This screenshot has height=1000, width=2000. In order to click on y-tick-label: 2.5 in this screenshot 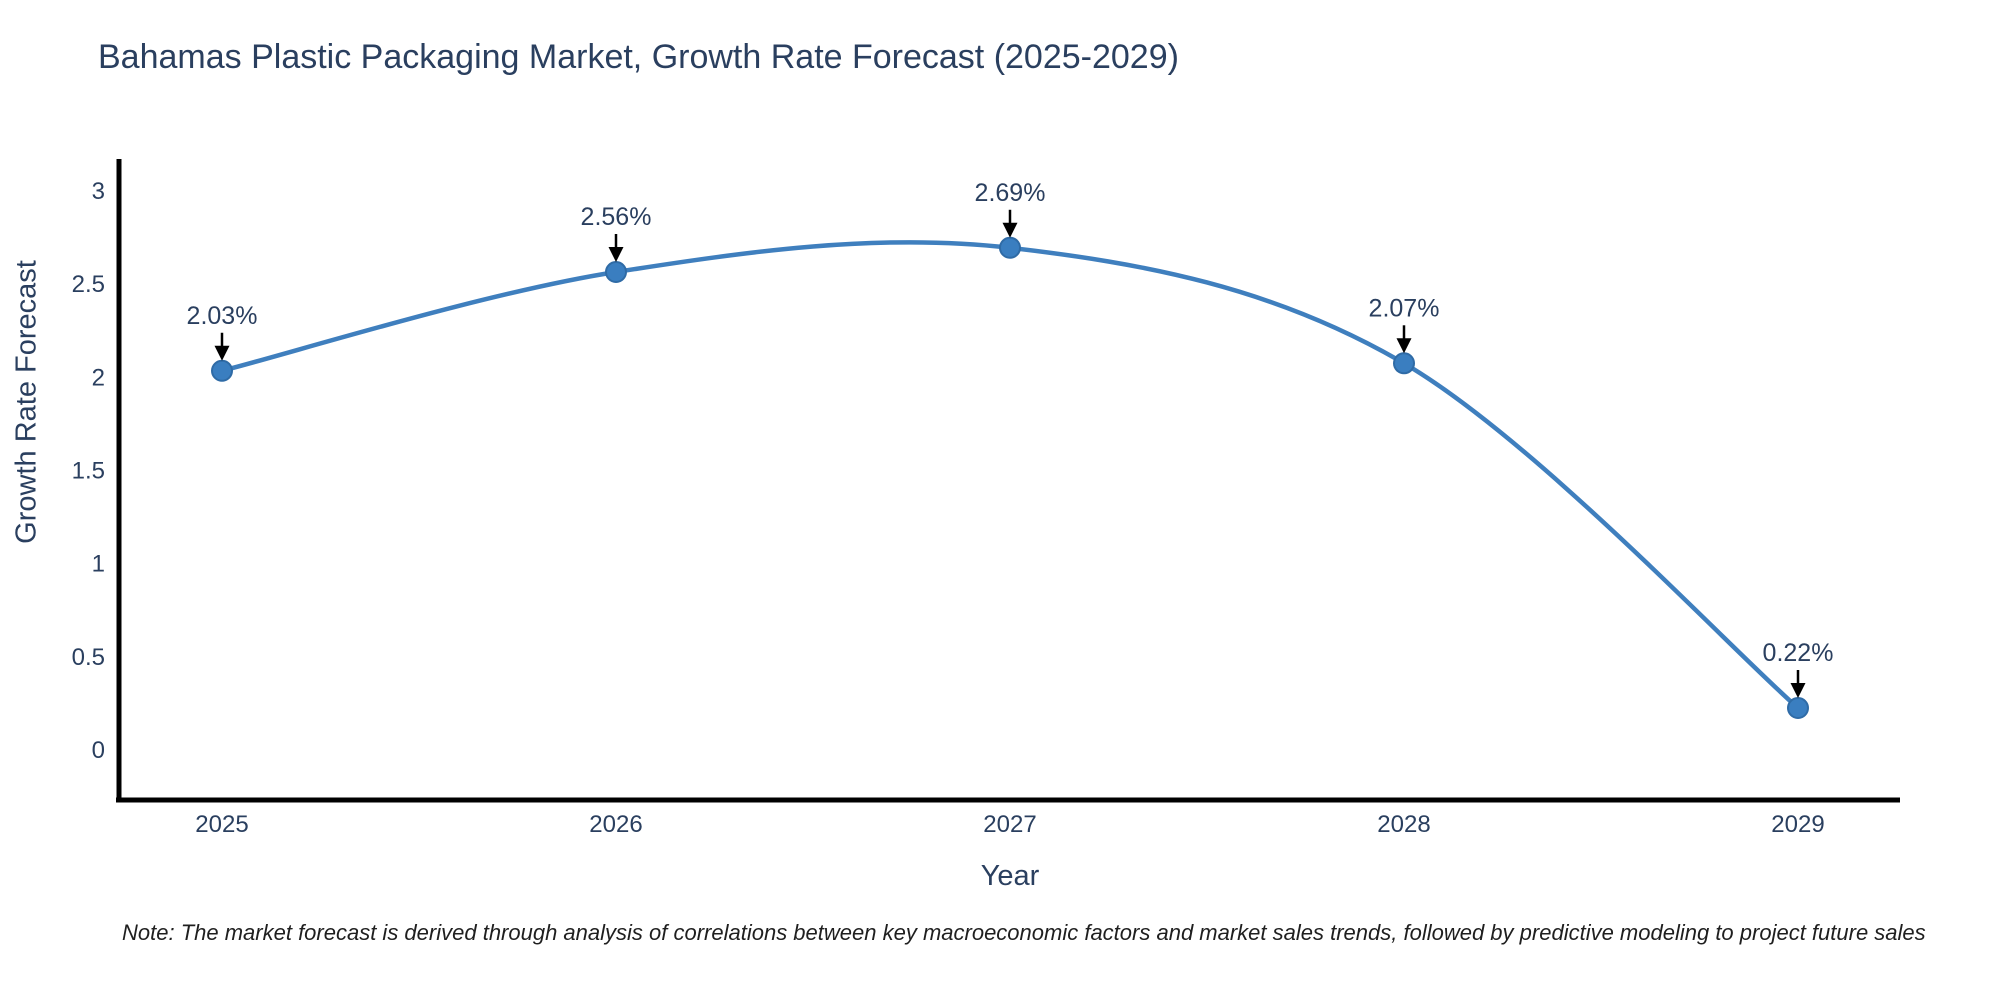, I will do `click(88, 284)`.